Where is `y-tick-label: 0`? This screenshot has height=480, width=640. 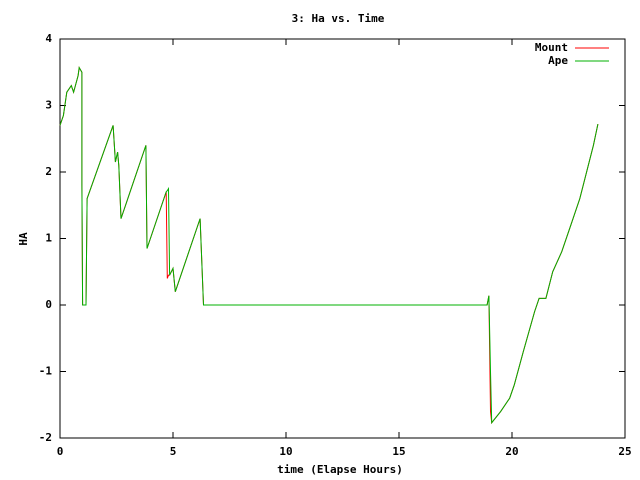
y-tick-label: 0 is located at coordinates (48, 304).